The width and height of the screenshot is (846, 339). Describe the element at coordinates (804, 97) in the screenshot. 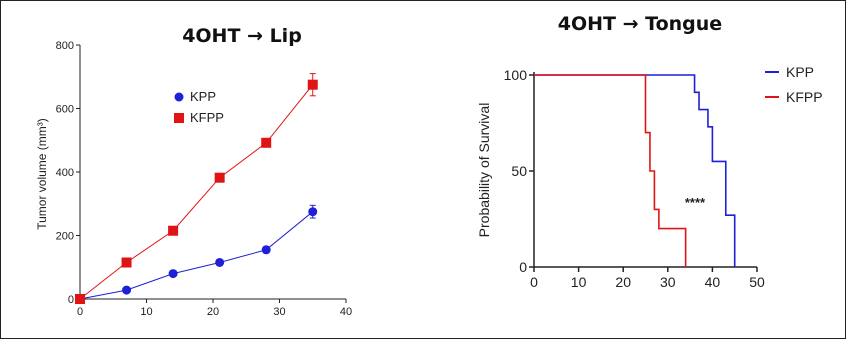

I see `legend2-kfpp-label: KFPP` at that location.